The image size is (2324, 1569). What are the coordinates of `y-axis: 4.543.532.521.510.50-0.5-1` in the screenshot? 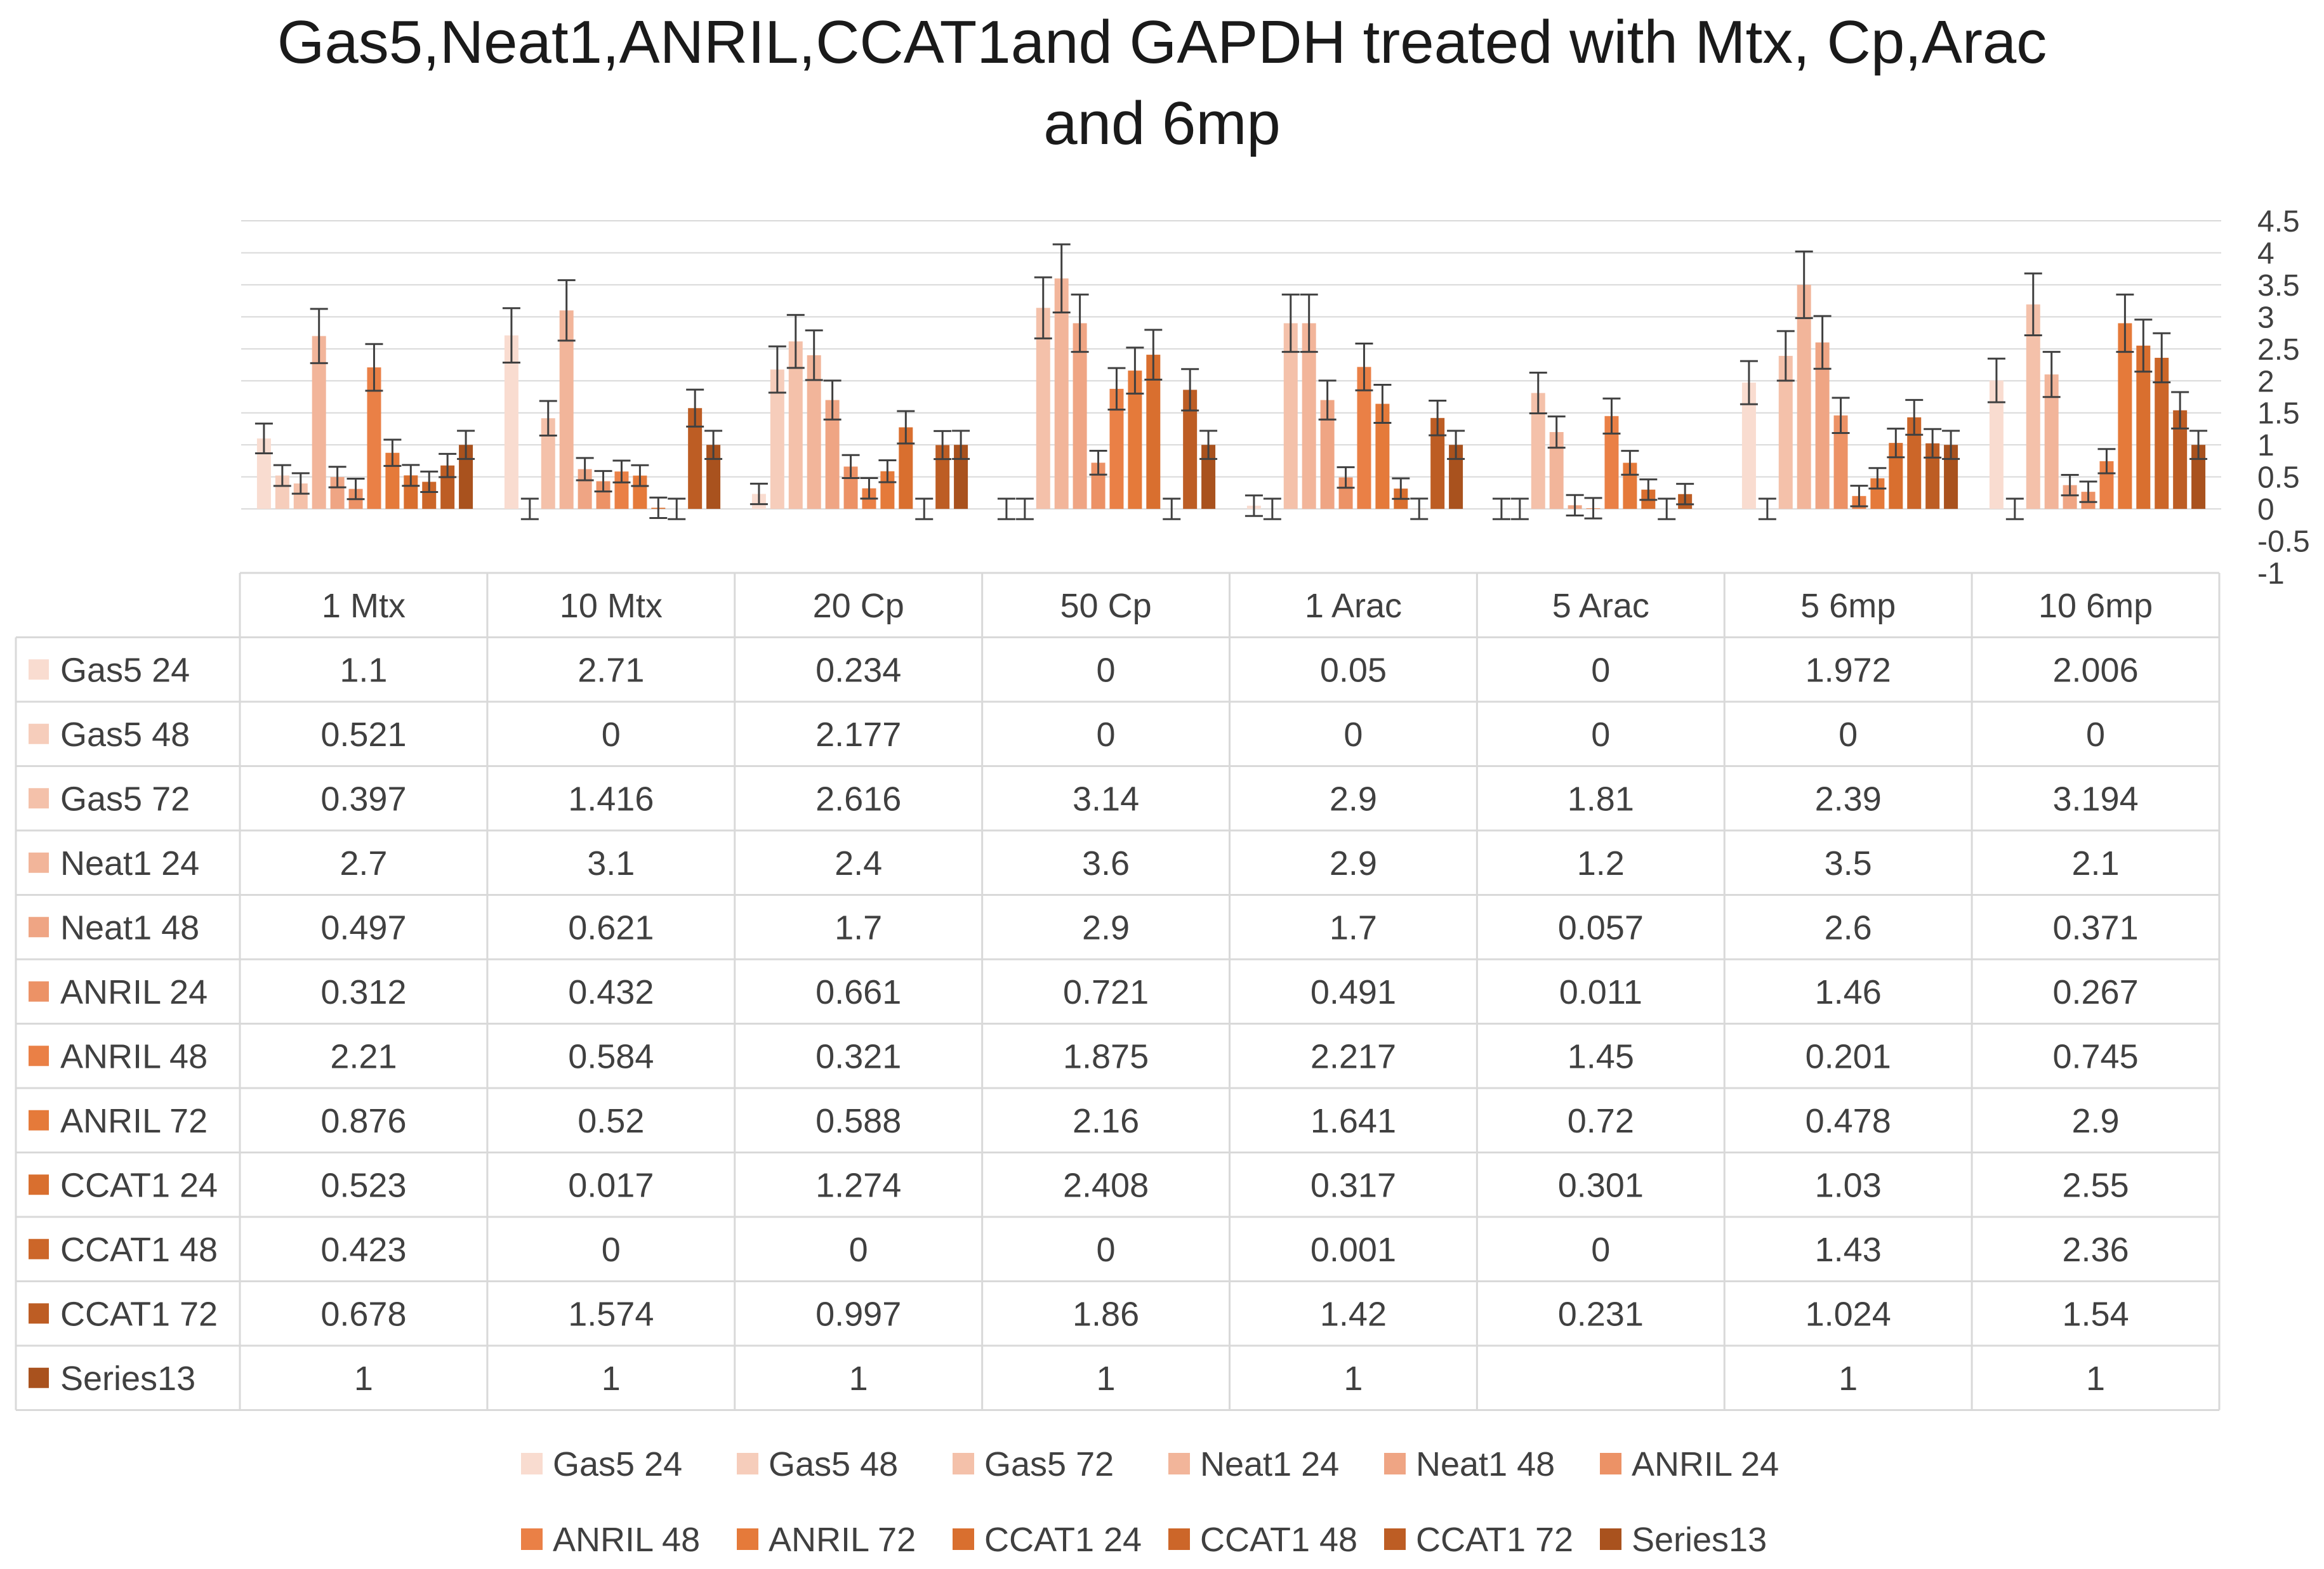 It's located at (2283, 398).